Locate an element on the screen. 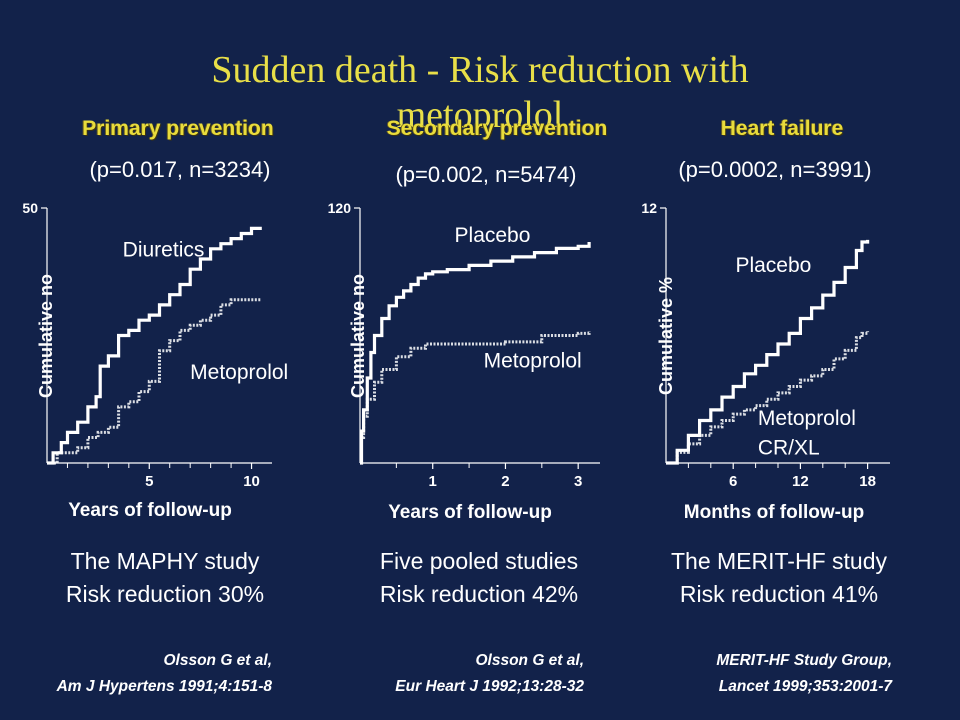  x-tick-label: 2 is located at coordinates (505, 481).